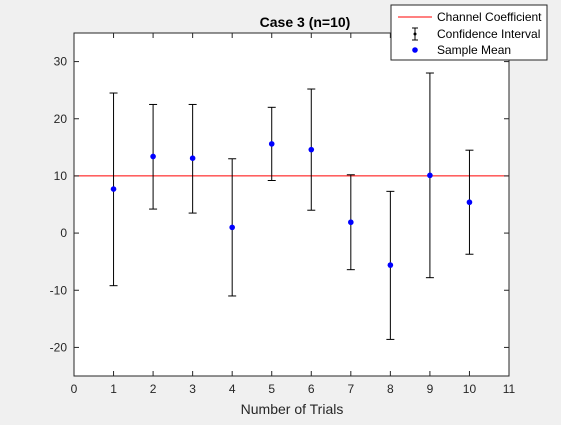  What do you see at coordinates (470, 389) in the screenshot?
I see `x-tick-label: 10` at bounding box center [470, 389].